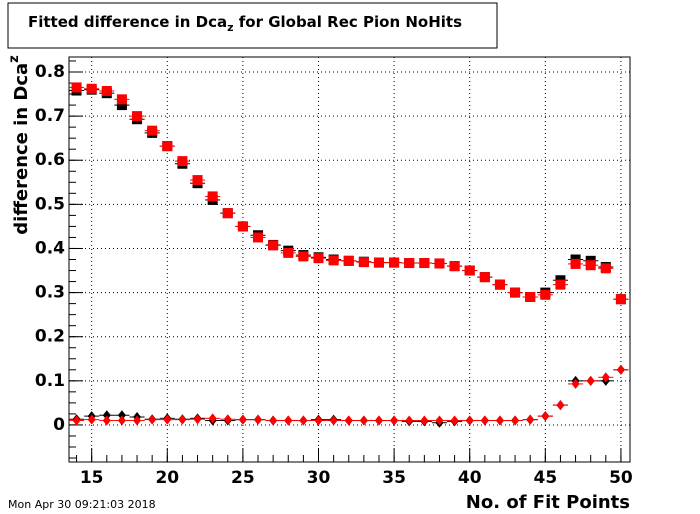 Image resolution: width=700 pixels, height=514 pixels. Describe the element at coordinates (243, 478) in the screenshot. I see `x-tick-label: 25` at that location.